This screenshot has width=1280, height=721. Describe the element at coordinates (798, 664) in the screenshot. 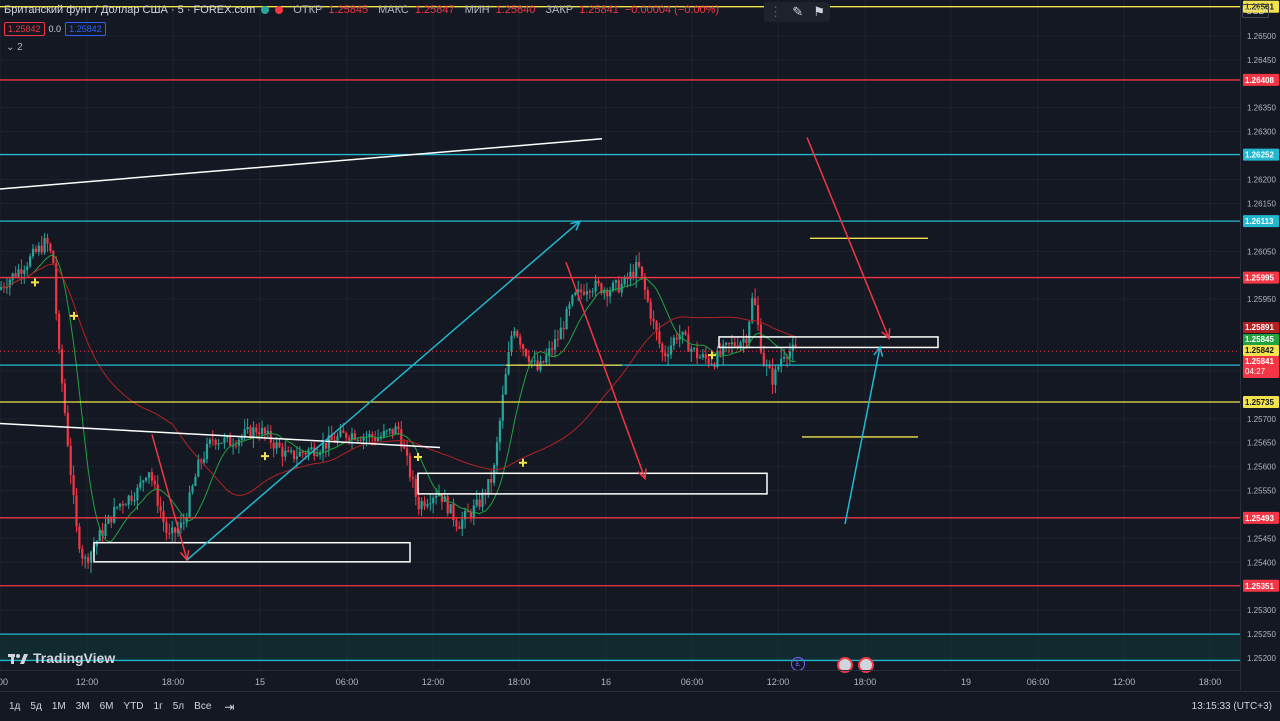

I see `economic-event-icon: £` at that location.